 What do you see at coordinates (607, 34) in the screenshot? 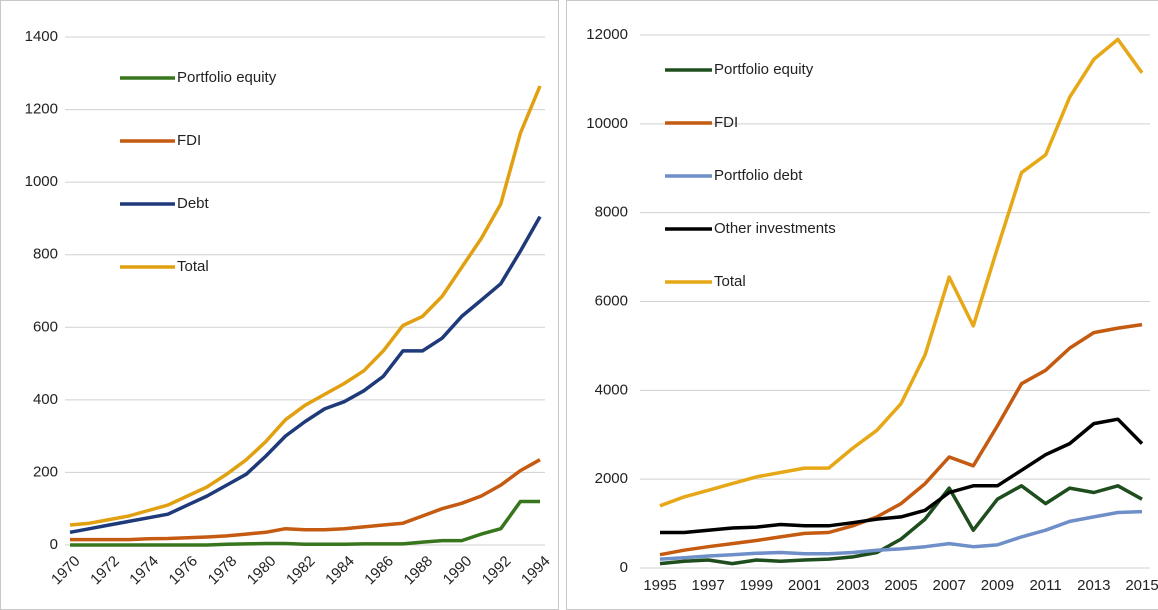
I see `y-tick-label: 12000` at bounding box center [607, 34].